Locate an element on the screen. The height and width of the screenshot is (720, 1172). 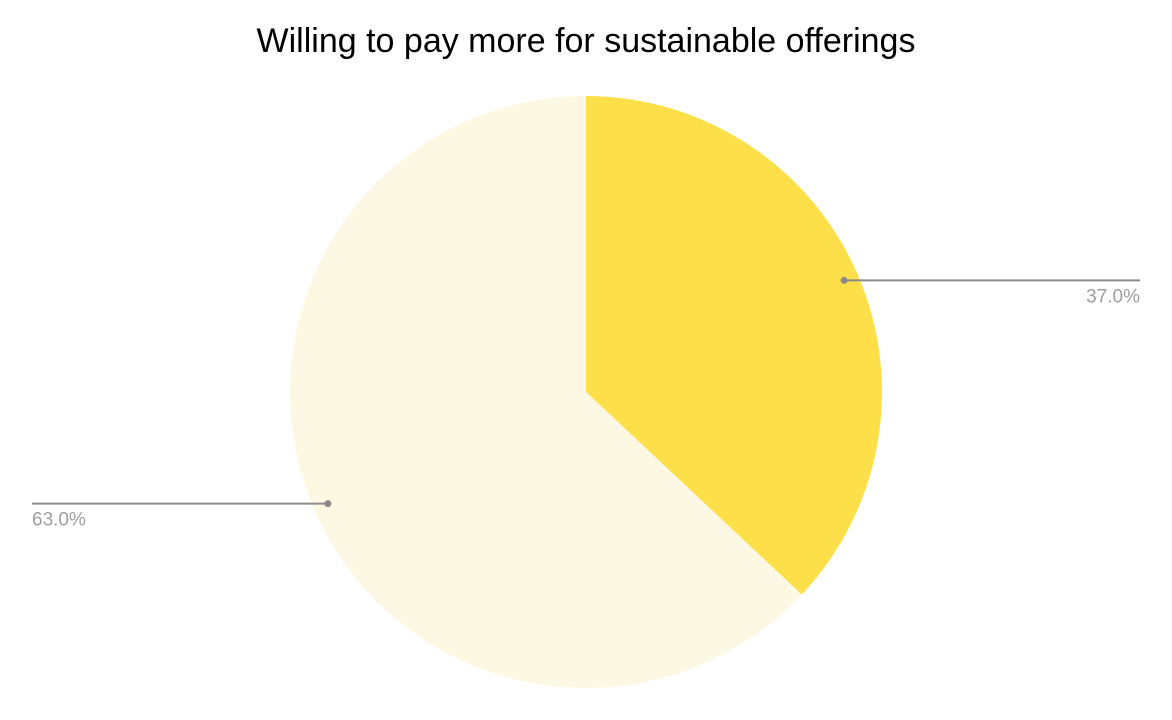
value-label: 63.0% is located at coordinates (59, 520).